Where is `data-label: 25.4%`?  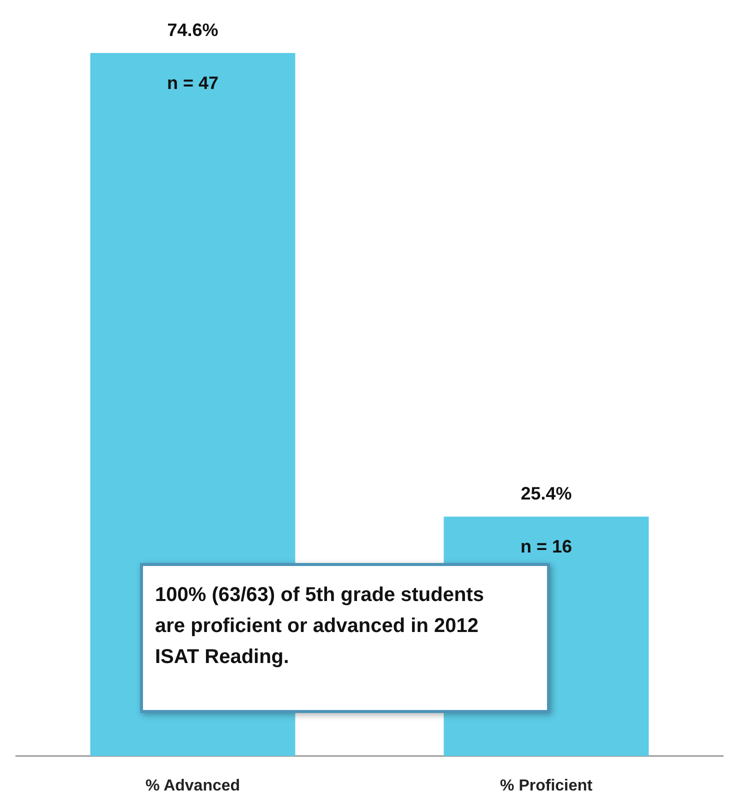 data-label: 25.4% is located at coordinates (546, 494).